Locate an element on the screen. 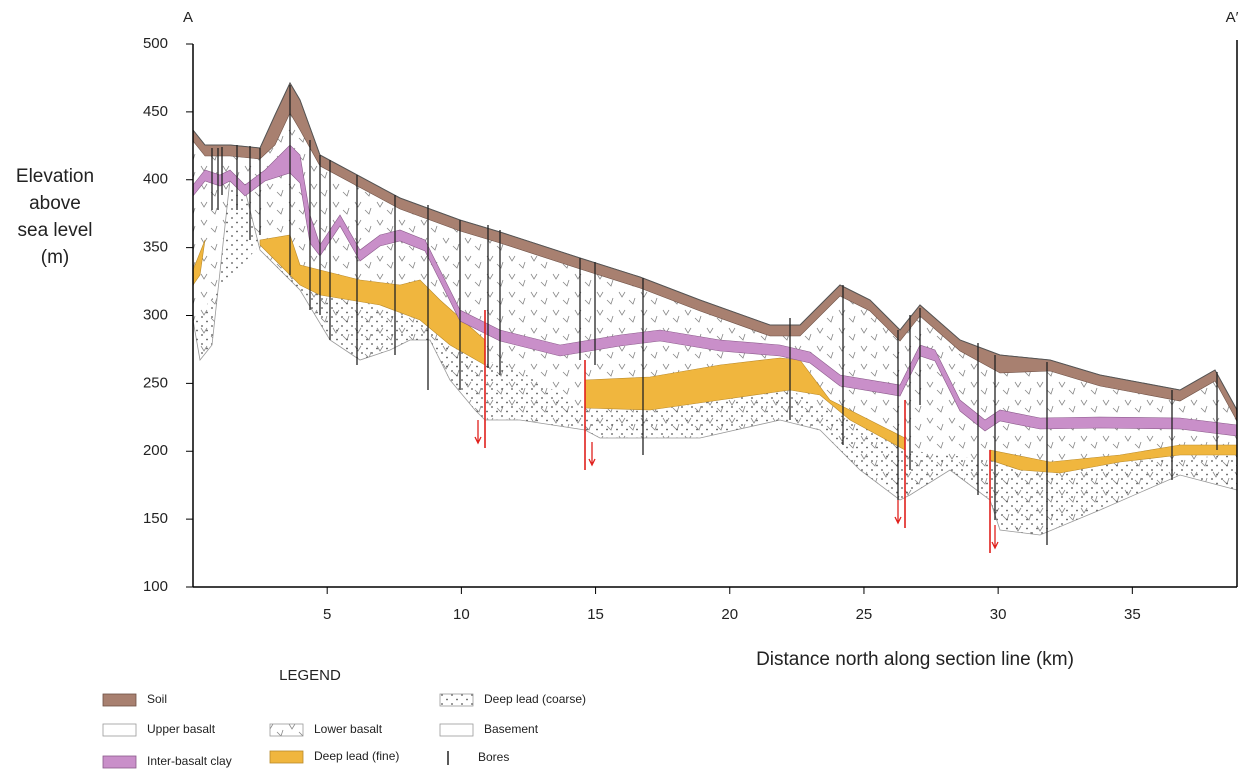 The height and width of the screenshot is (772, 1246). x-tick-label: 20 is located at coordinates (729, 614).